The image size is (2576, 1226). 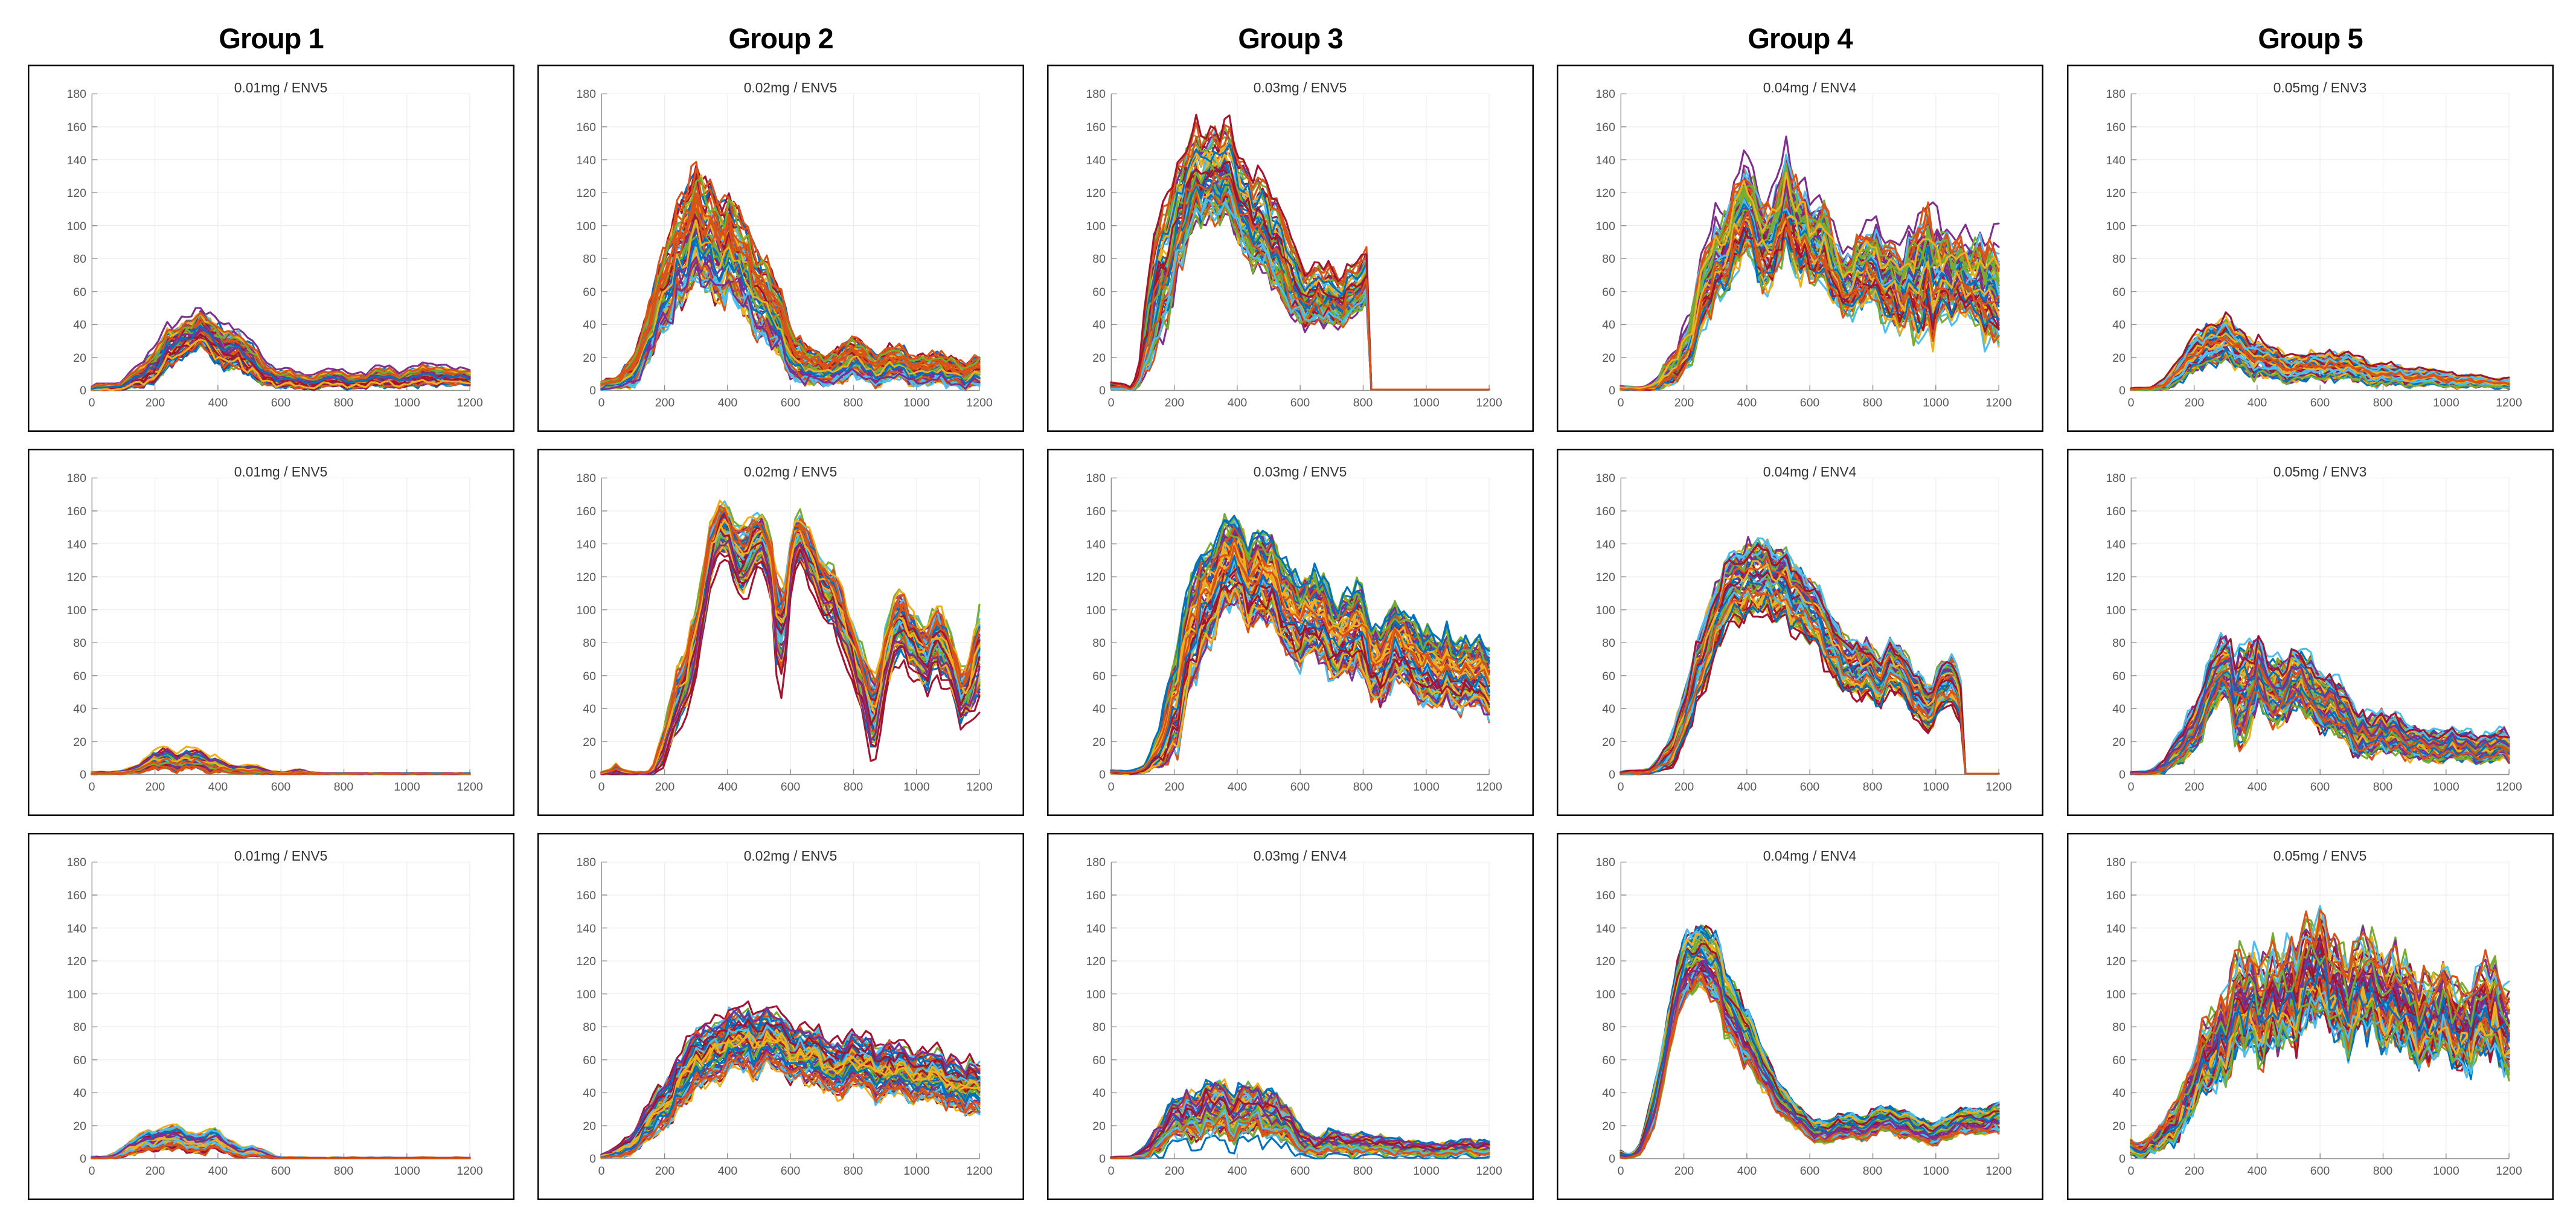 I want to click on svg-text: Group 4, so click(x=1800, y=38).